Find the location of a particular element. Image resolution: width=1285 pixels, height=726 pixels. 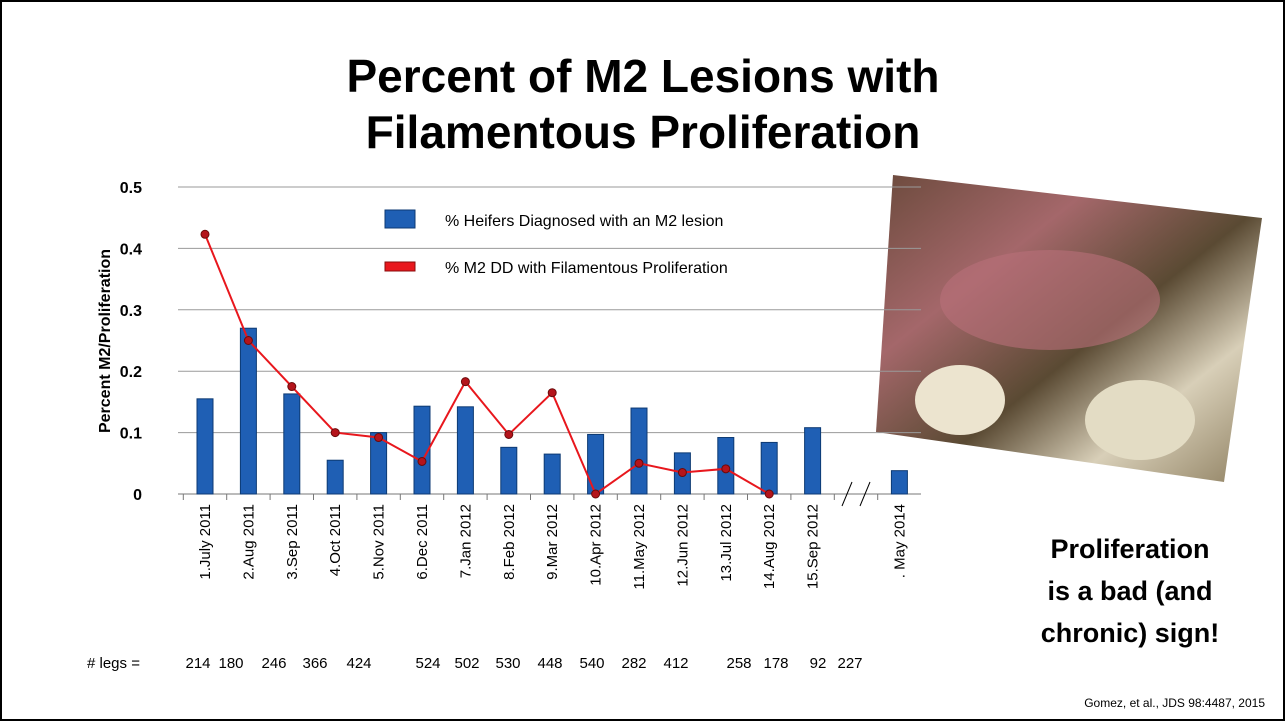

y-tick-label: 0.2 is located at coordinates (131, 372).